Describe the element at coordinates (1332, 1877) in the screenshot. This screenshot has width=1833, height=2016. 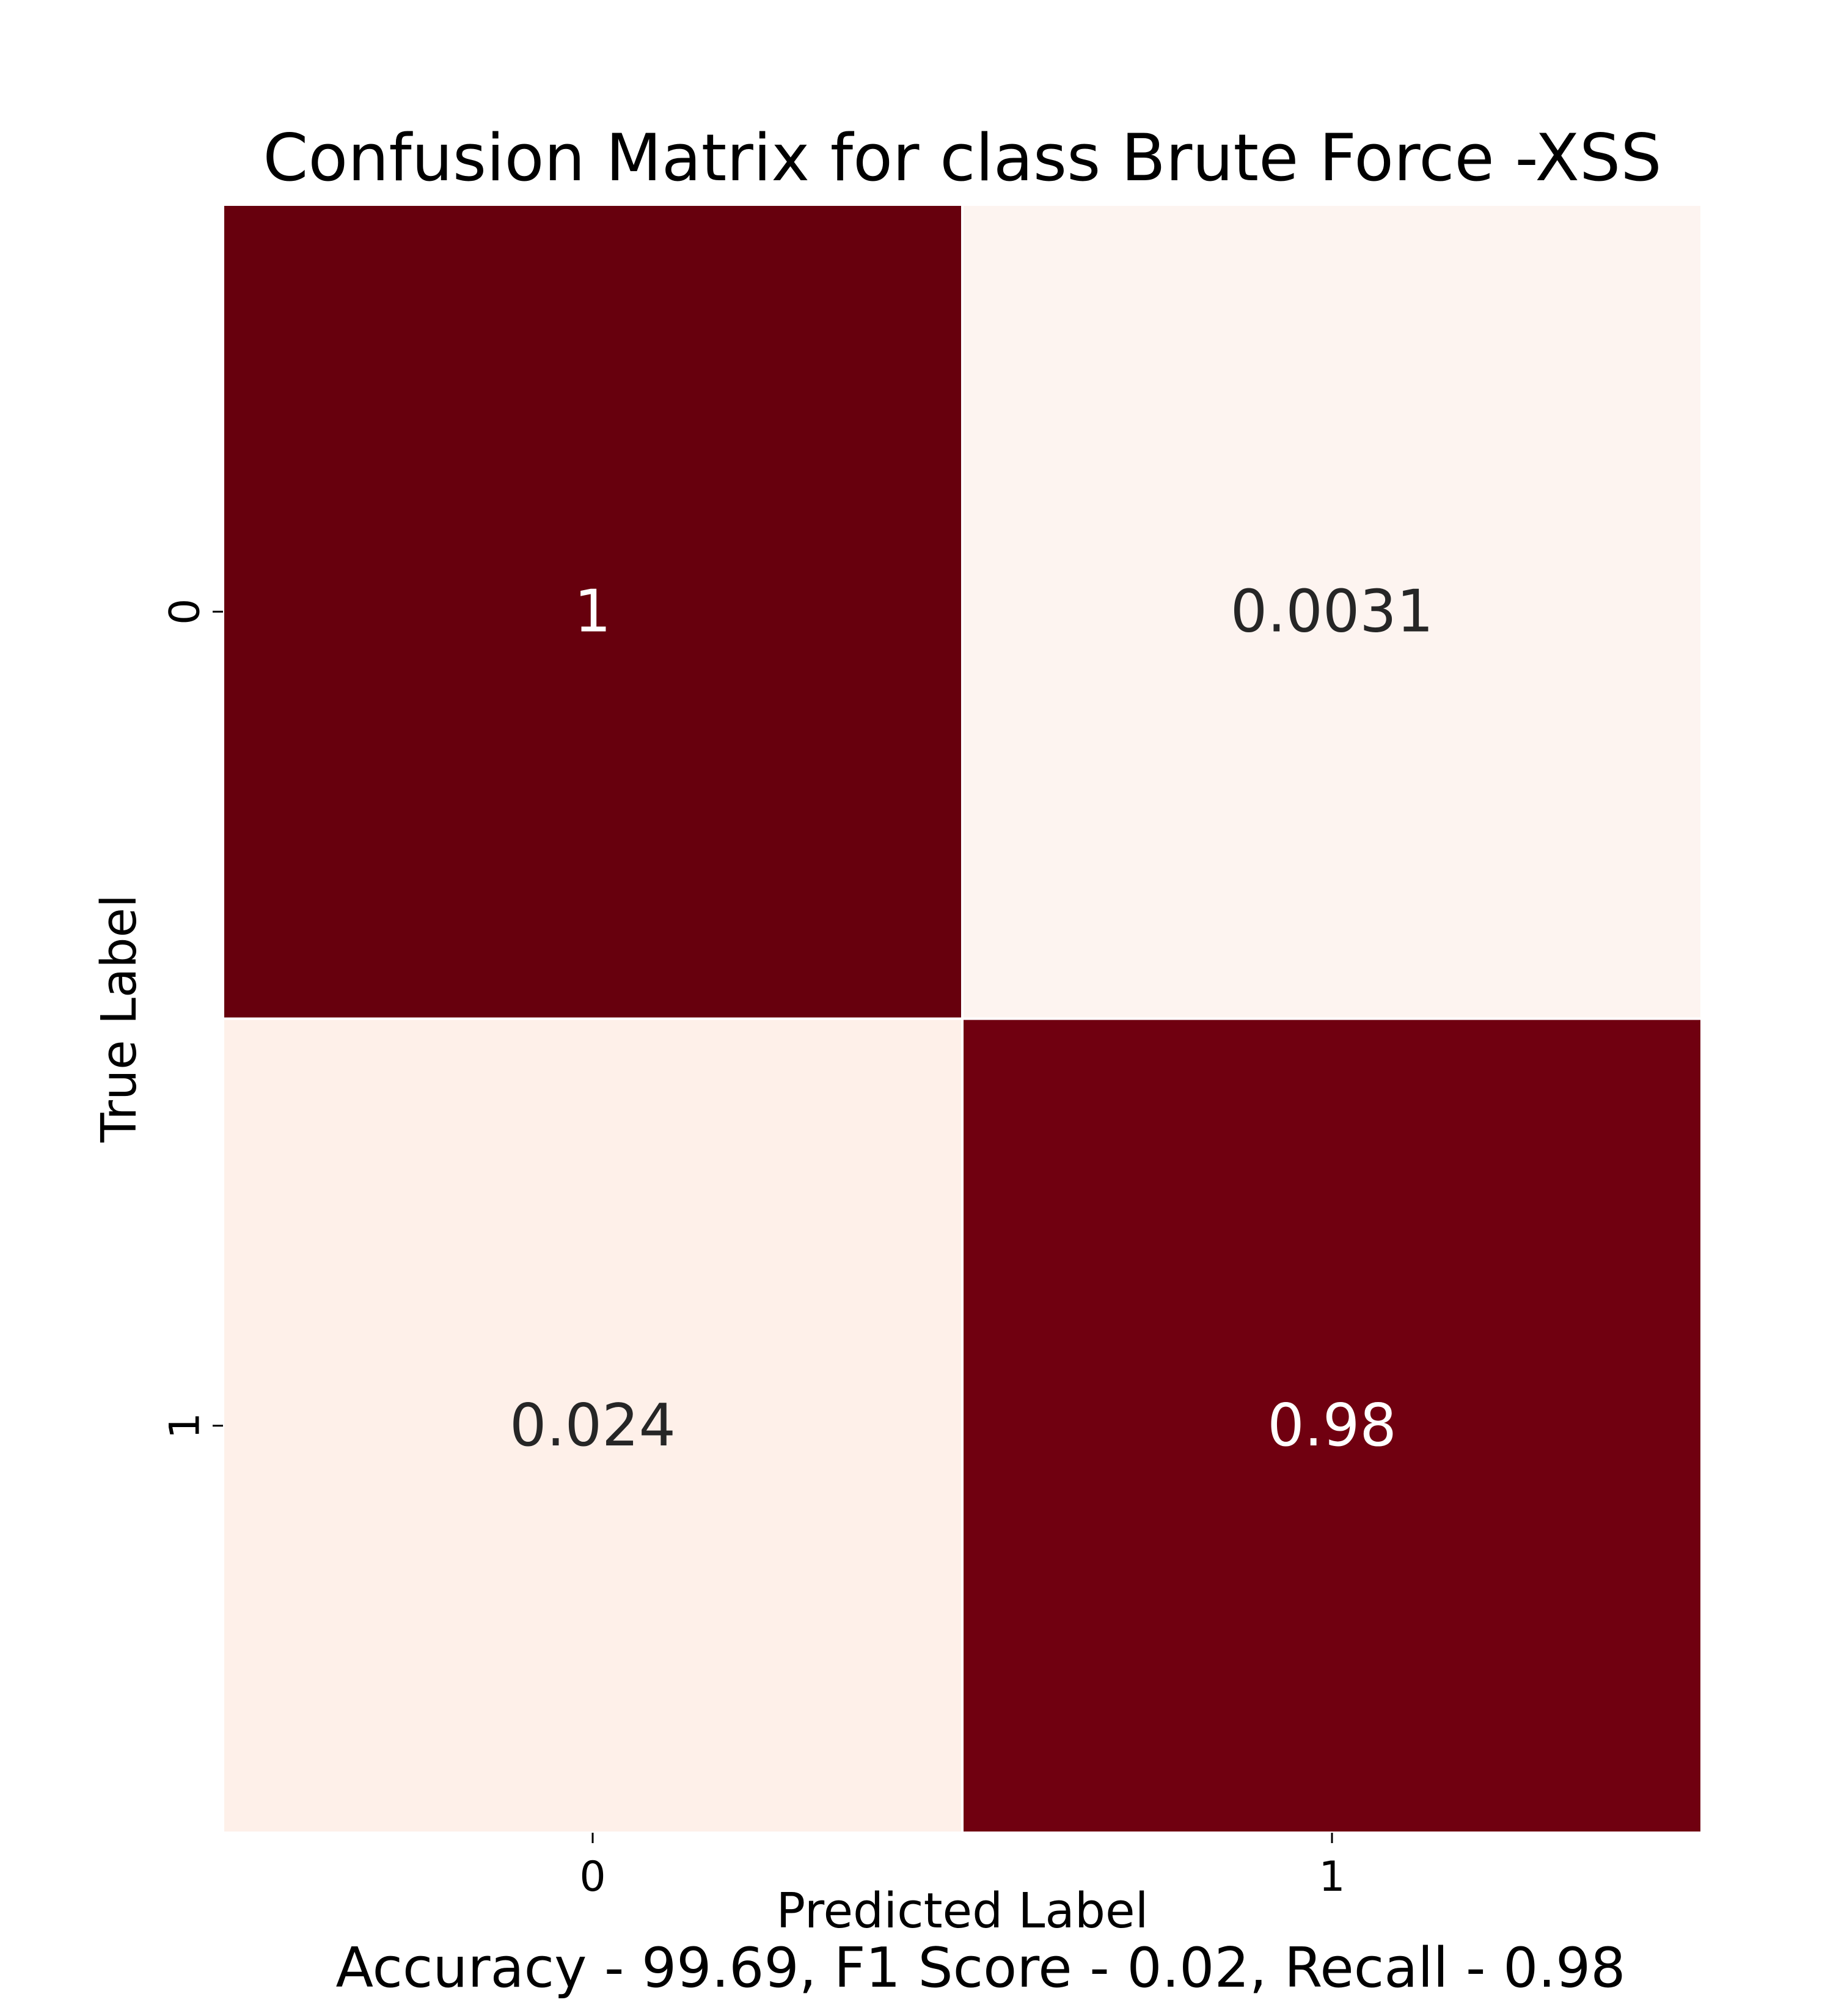
I see `x-tick-label: 1` at that location.